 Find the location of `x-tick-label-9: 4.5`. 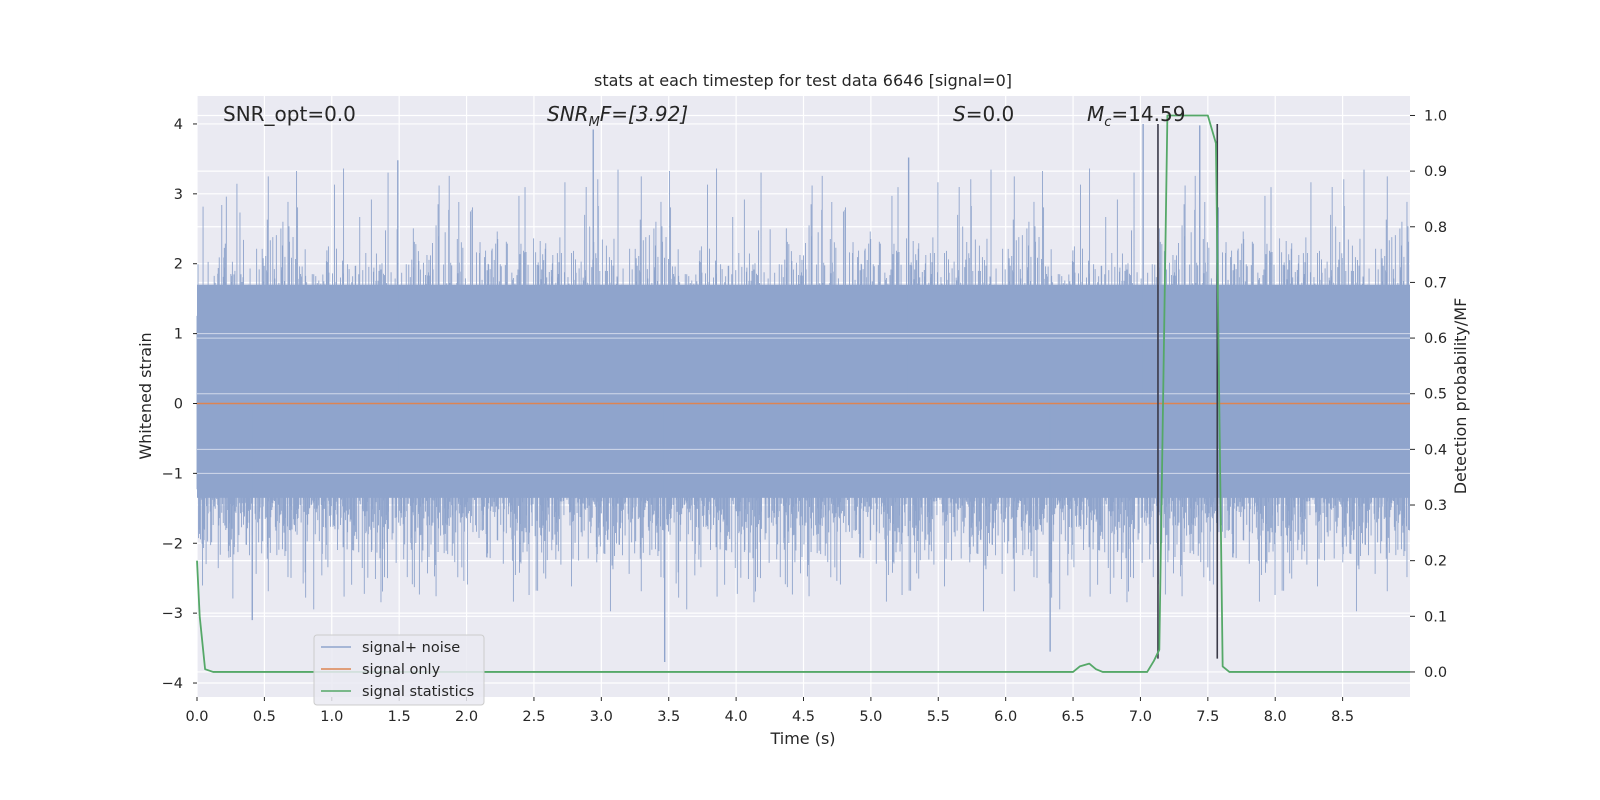

x-tick-label-9: 4.5 is located at coordinates (803, 717).